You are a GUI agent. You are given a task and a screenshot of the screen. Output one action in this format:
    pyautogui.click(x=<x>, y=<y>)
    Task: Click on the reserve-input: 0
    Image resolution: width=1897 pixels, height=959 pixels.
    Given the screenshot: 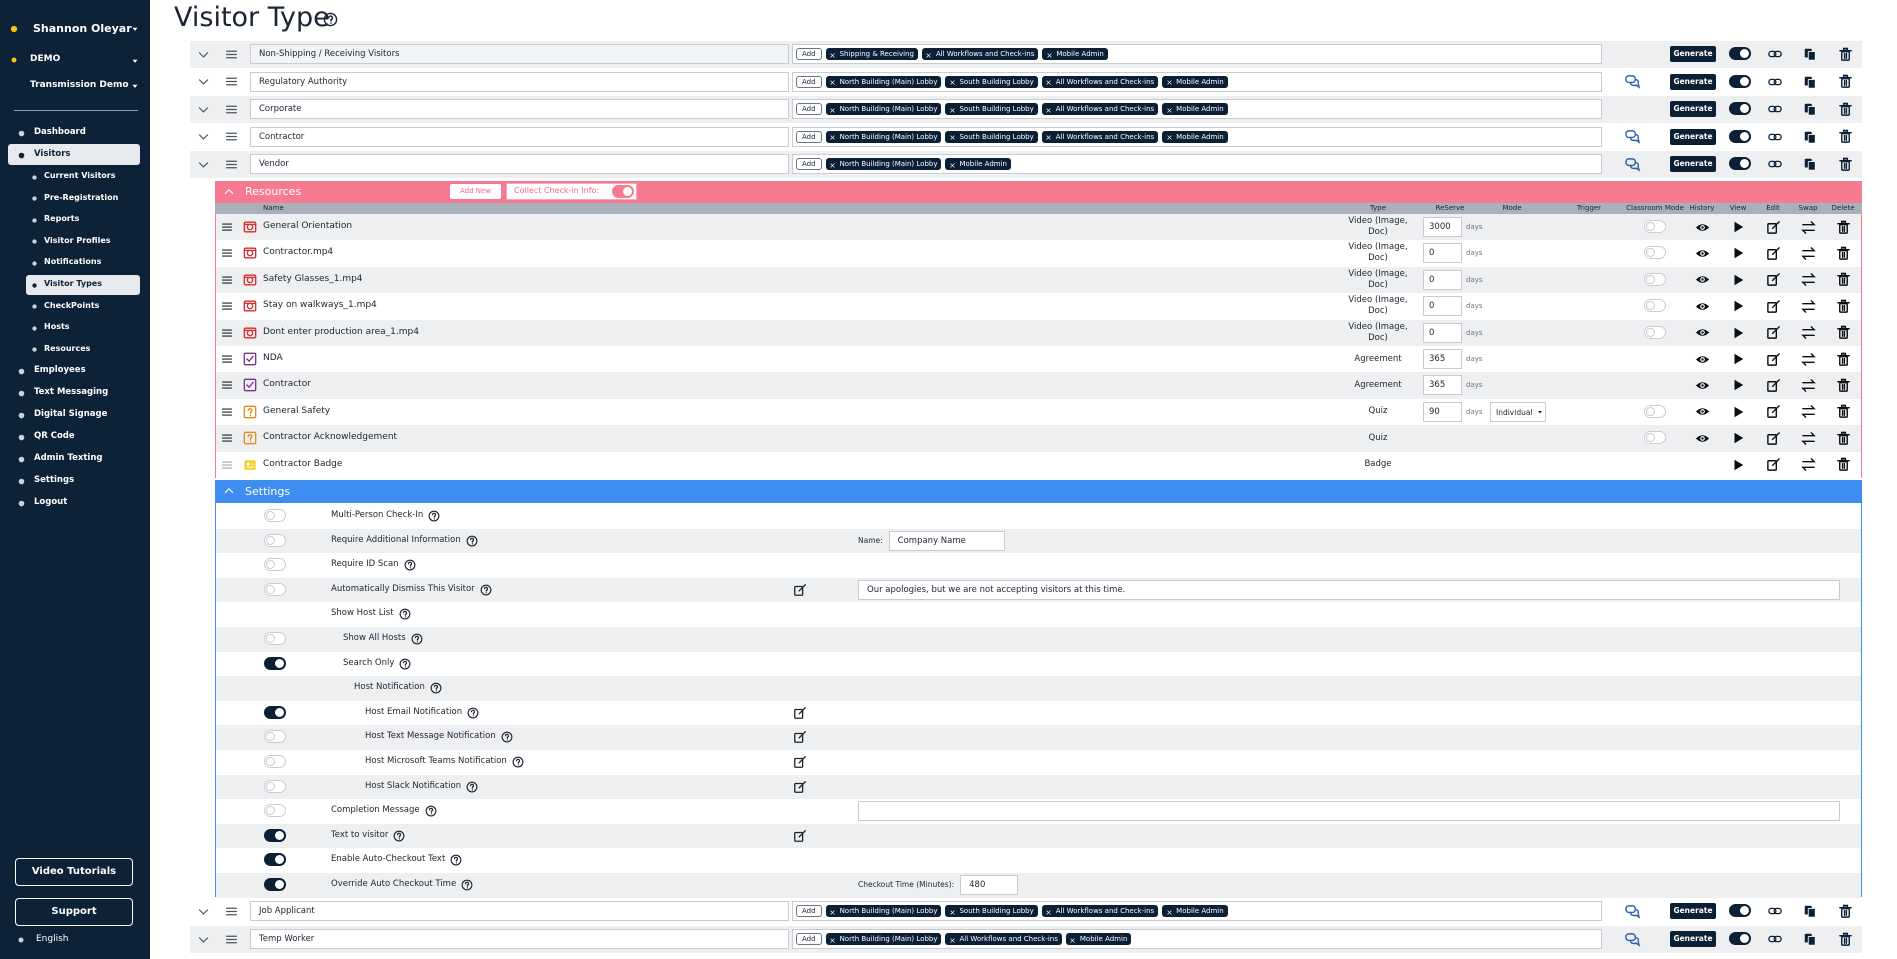 What is the action you would take?
    pyautogui.click(x=1442, y=253)
    